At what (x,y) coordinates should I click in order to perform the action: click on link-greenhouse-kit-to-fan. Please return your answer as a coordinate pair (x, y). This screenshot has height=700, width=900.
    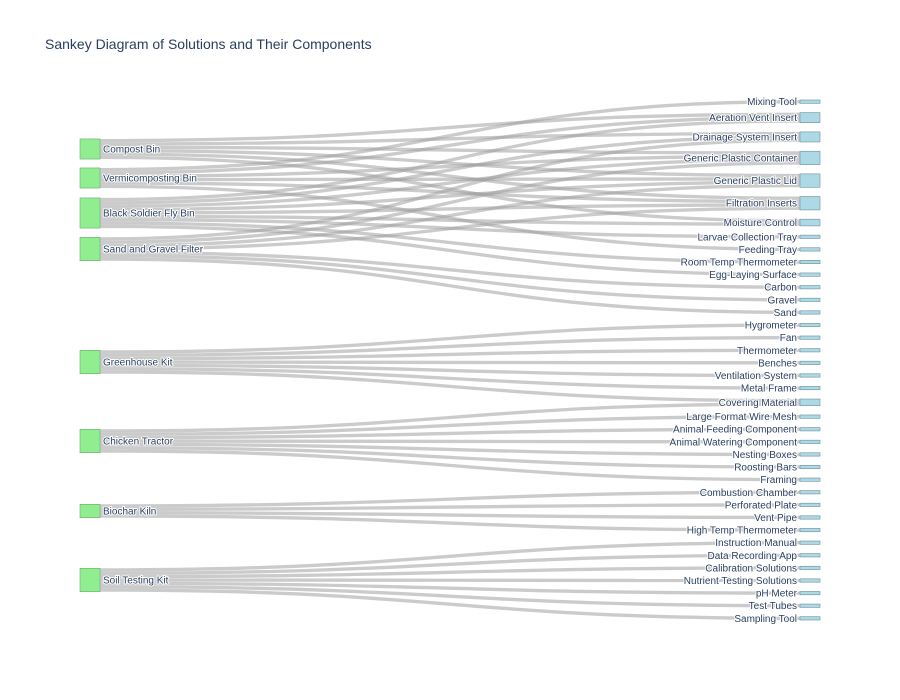
    Looking at the image, I should click on (450, 346).